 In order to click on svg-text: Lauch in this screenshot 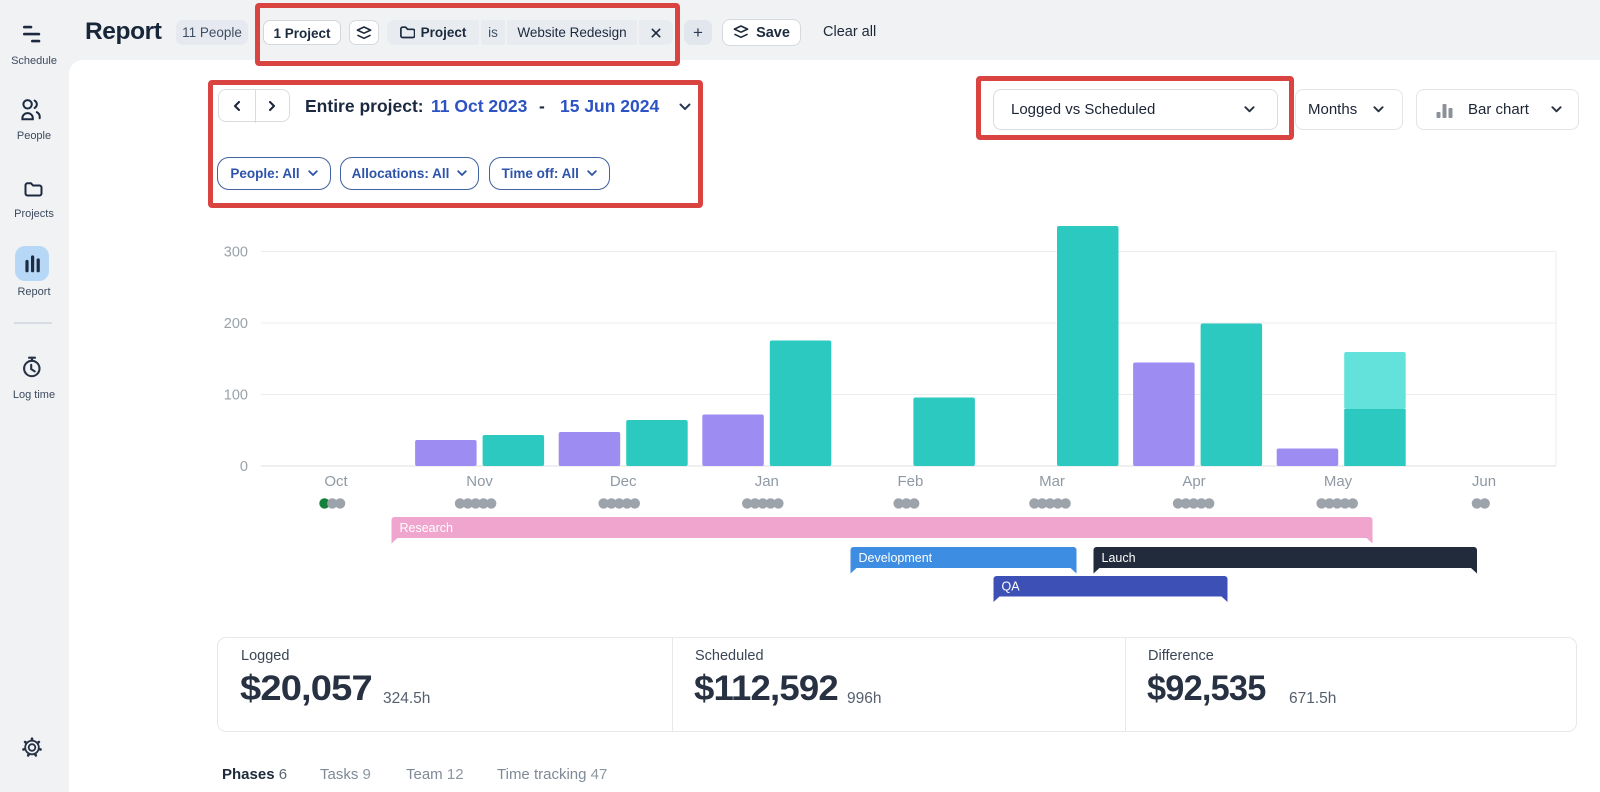, I will do `click(1119, 558)`.